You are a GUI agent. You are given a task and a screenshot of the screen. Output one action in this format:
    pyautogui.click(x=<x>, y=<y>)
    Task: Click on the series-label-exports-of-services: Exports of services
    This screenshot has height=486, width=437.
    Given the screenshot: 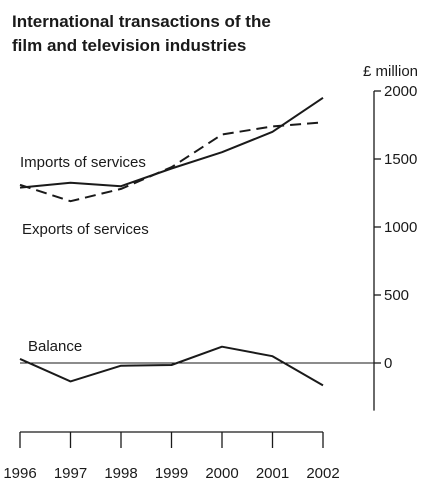 What is the action you would take?
    pyautogui.click(x=85, y=229)
    